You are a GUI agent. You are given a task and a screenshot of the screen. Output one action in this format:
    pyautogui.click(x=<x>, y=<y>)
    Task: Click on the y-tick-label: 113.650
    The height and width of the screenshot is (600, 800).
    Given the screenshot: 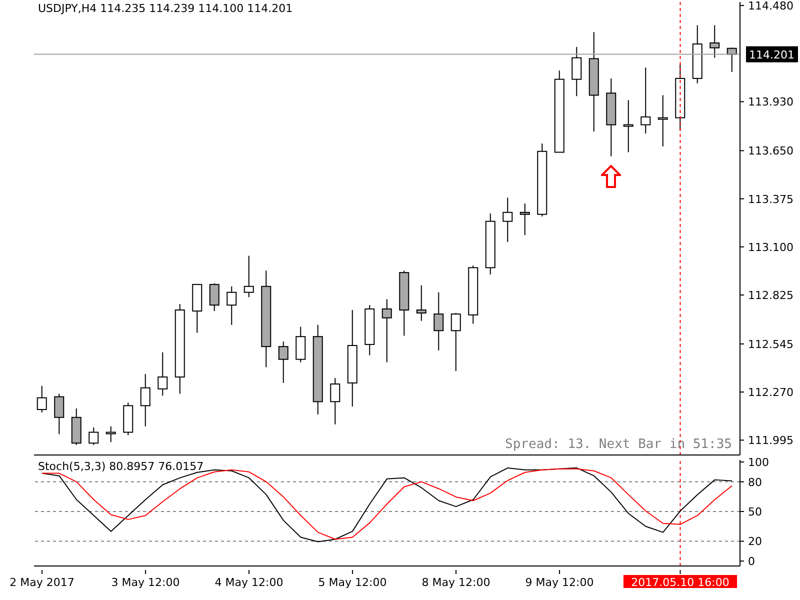 What is the action you would take?
    pyautogui.click(x=771, y=151)
    